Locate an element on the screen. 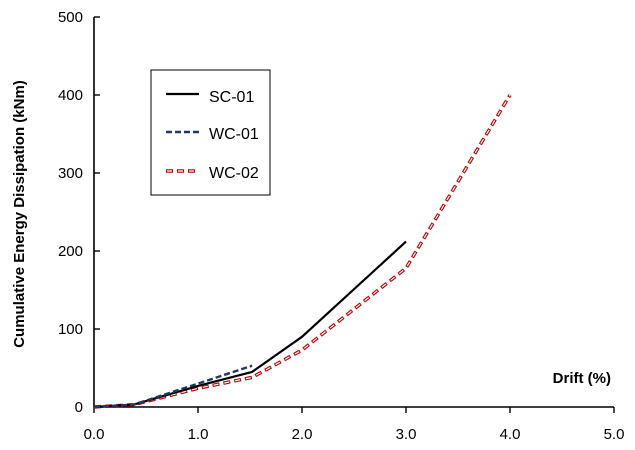  y-tick-label: 100 is located at coordinates (70, 329).